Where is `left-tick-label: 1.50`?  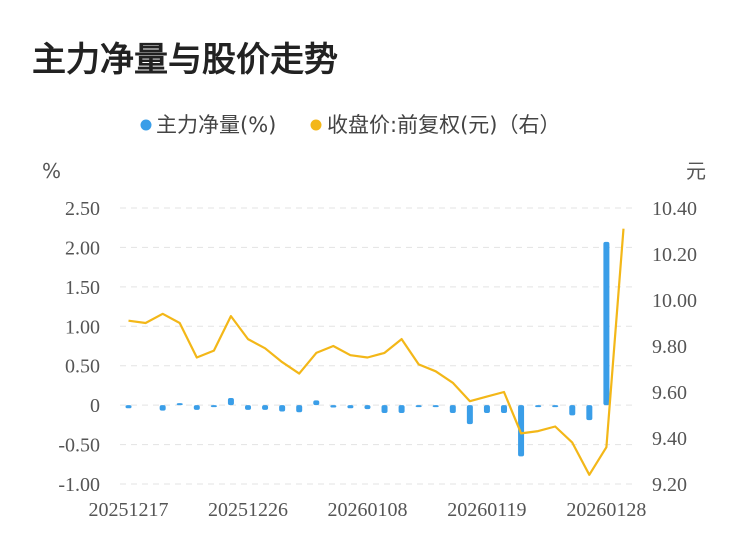
left-tick-label: 1.50 is located at coordinates (82, 288).